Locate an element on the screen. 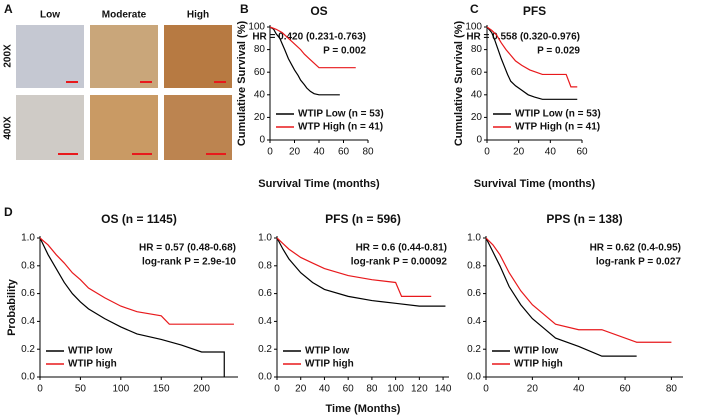  x-tick-label: 150 is located at coordinates (161, 389).